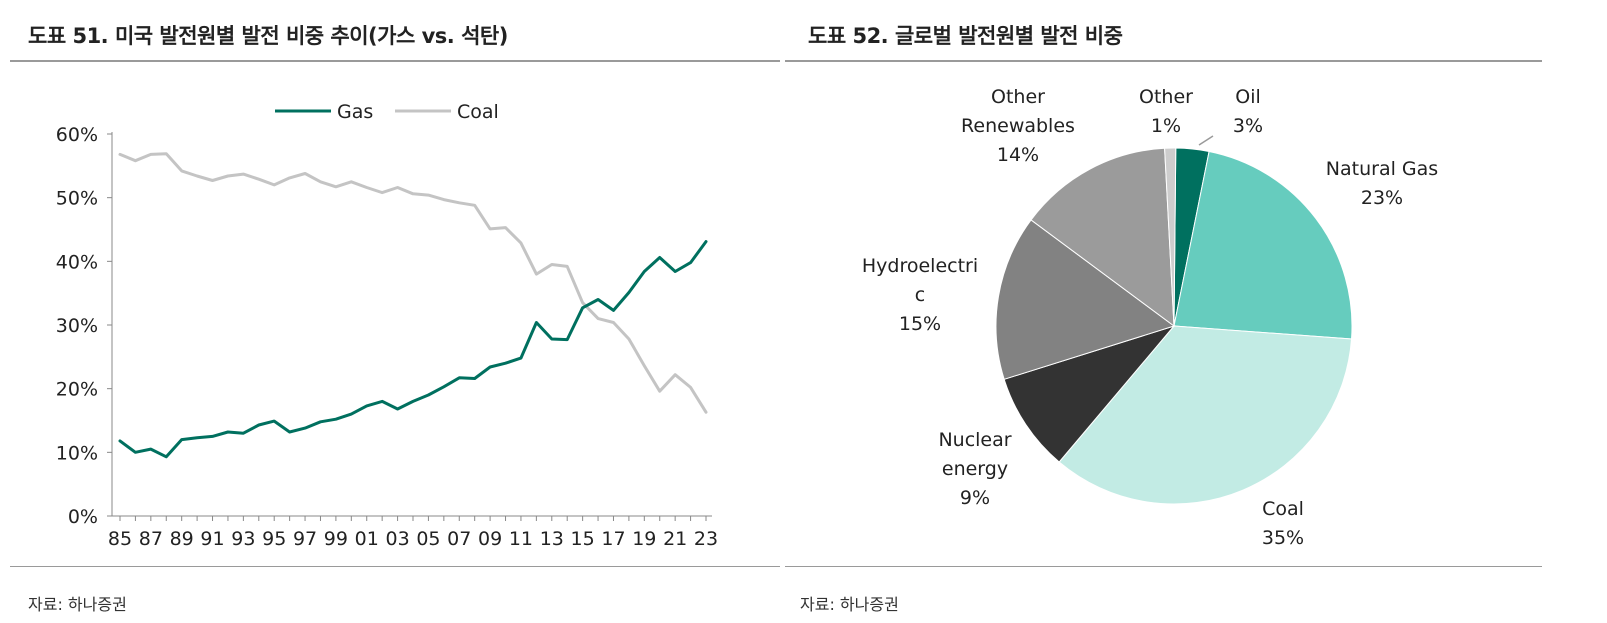  What do you see at coordinates (459, 539) in the screenshot?
I see `x-tick-label: 07` at bounding box center [459, 539].